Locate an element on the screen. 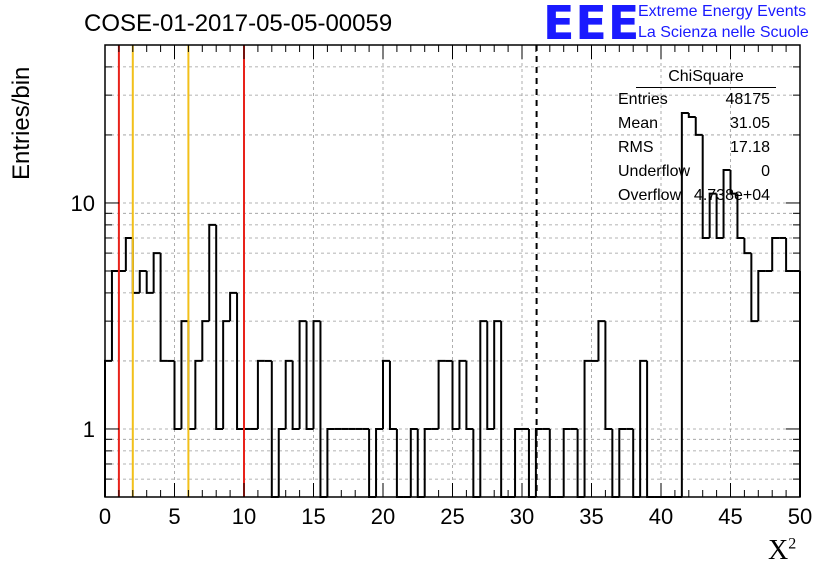  stats-key: Underflow is located at coordinates (654, 171).